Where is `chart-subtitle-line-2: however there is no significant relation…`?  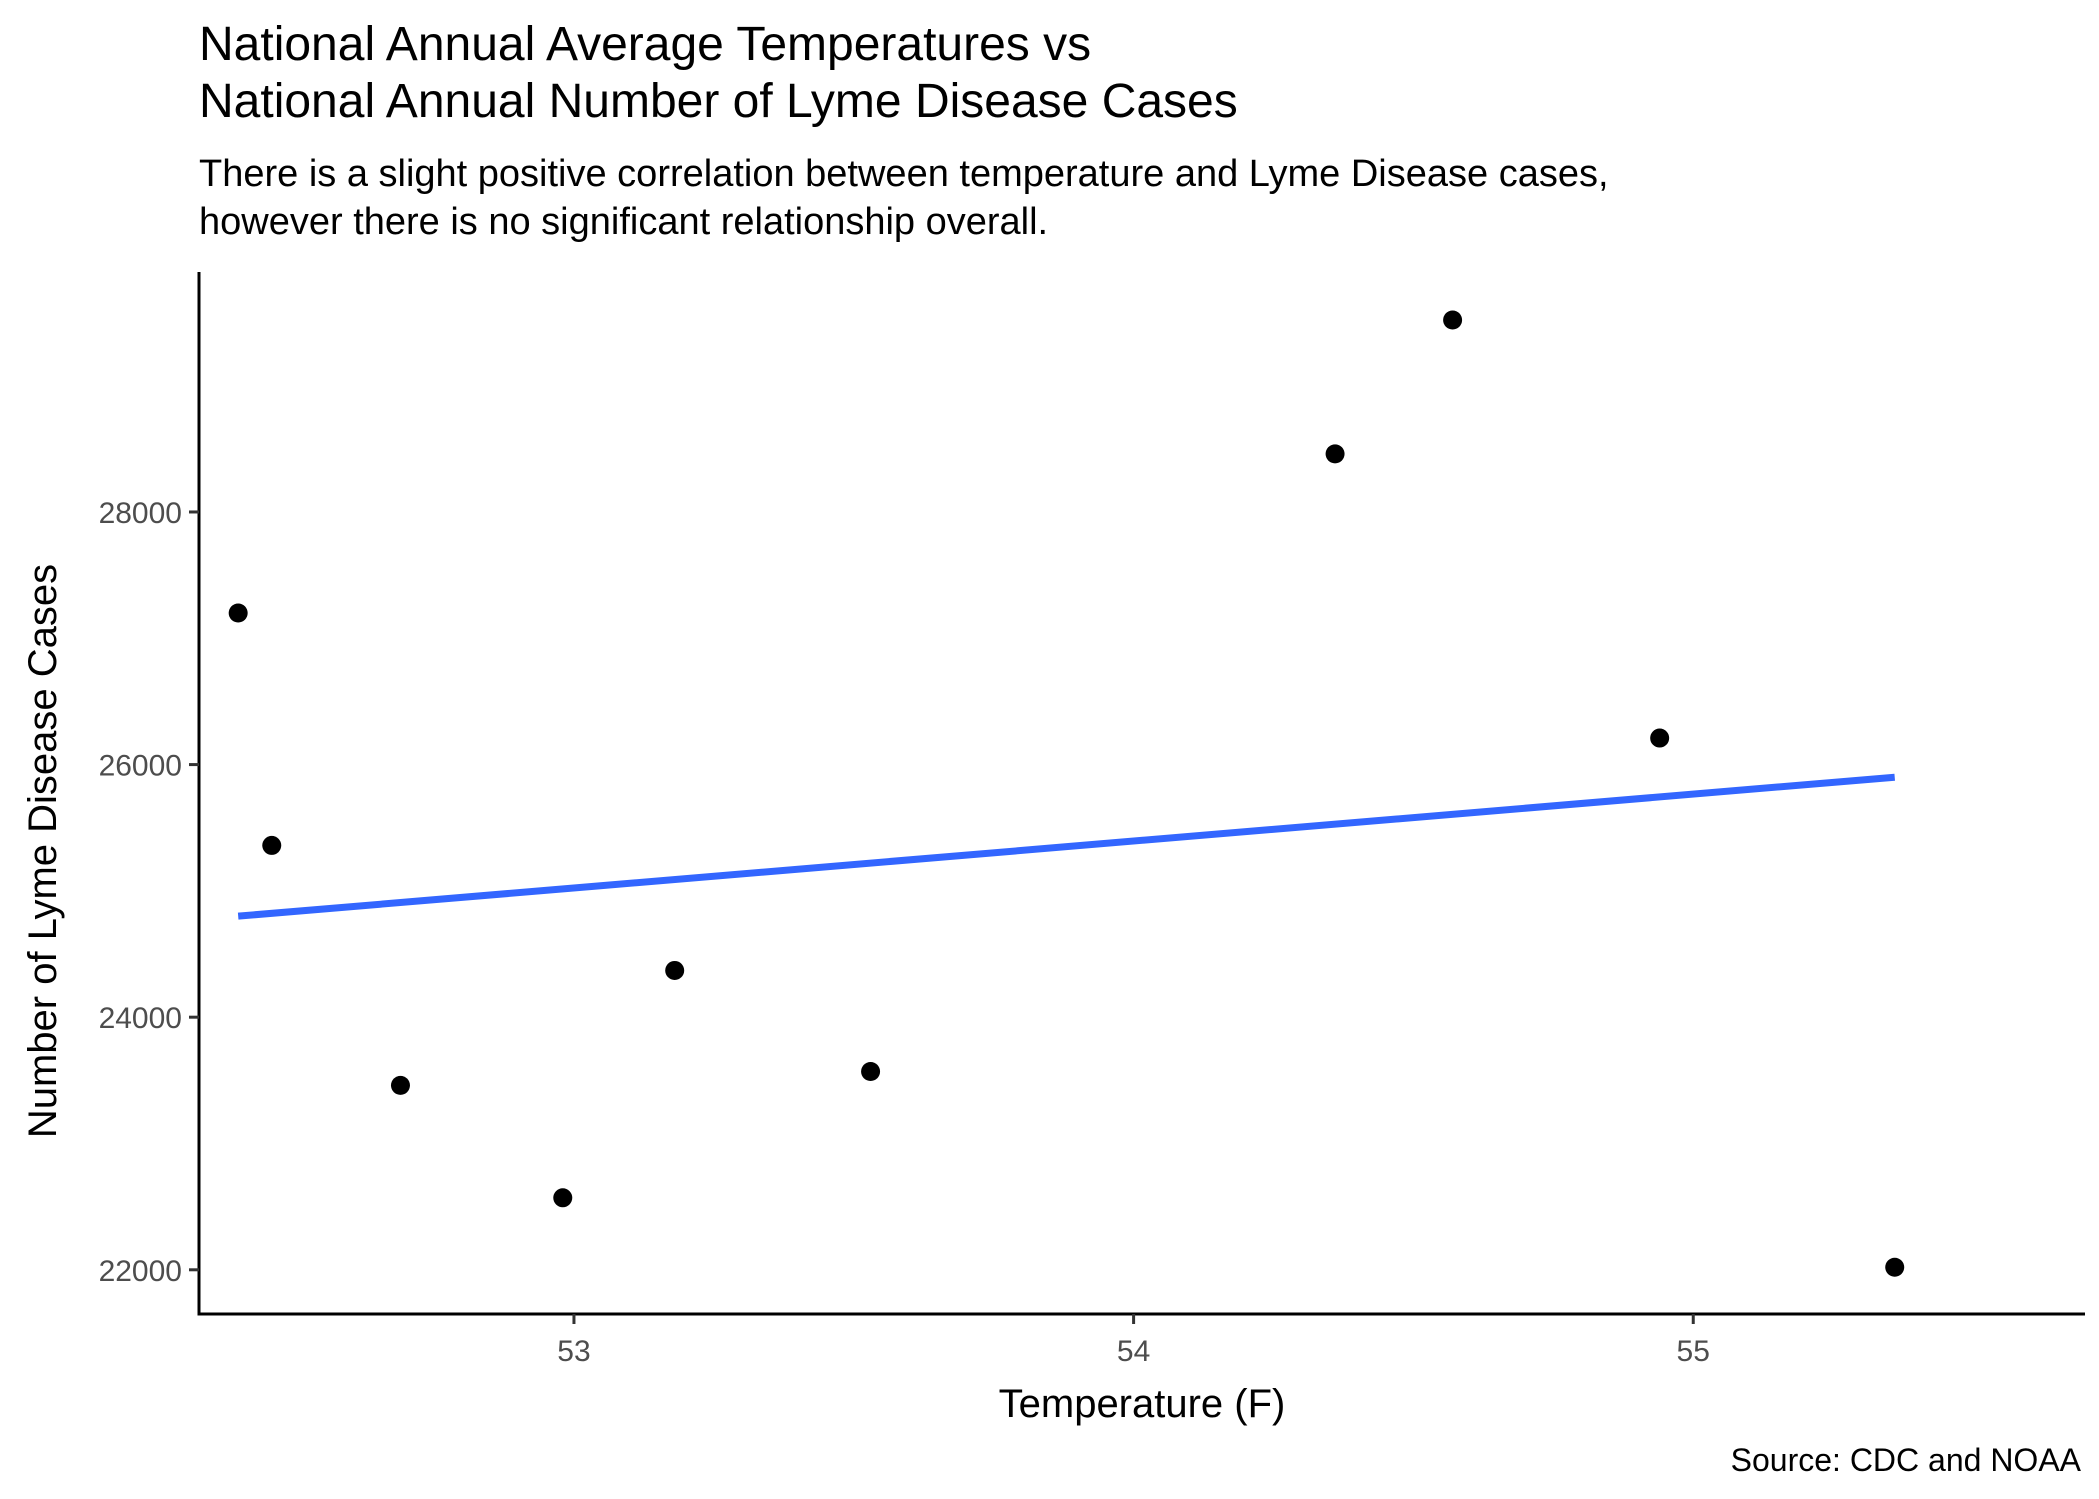
chart-subtitle-line-2: however there is no significant relation… is located at coordinates (624, 222).